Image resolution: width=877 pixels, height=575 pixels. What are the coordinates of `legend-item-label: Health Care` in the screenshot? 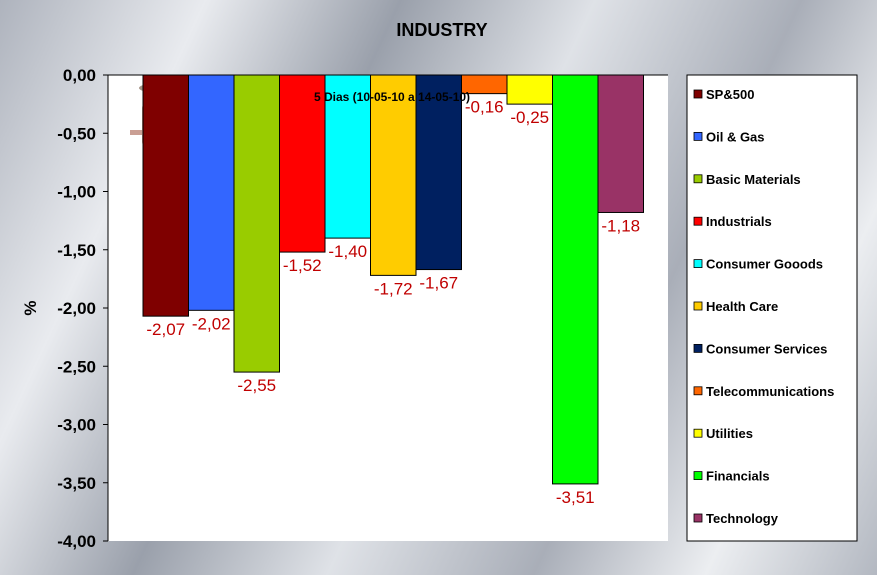 It's located at (742, 306).